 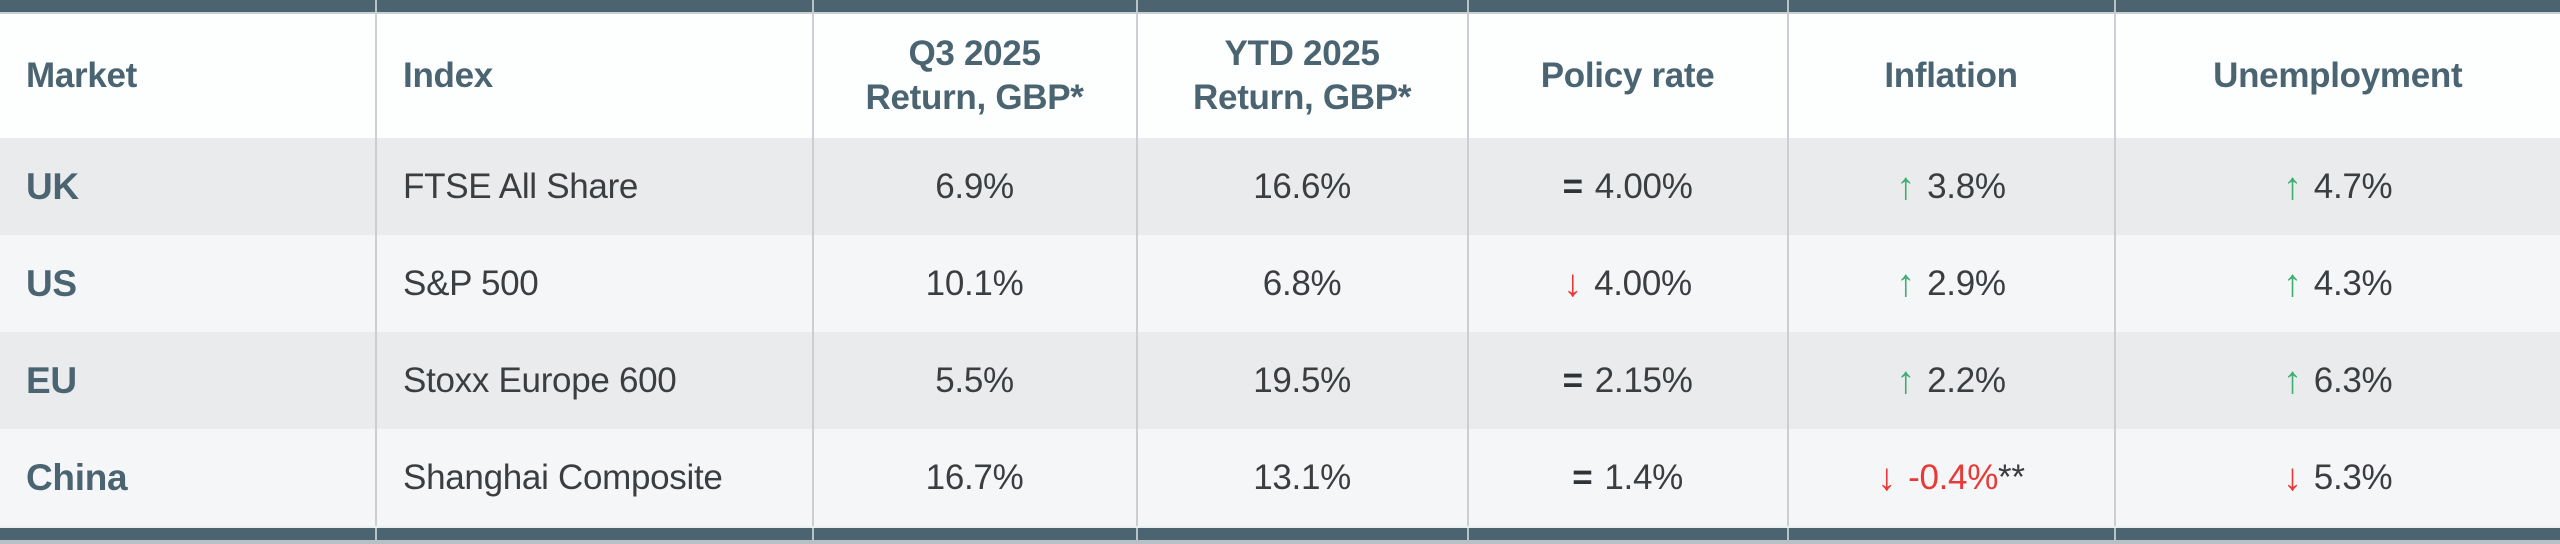 What do you see at coordinates (973, 283) in the screenshot?
I see `q3-return-cell: 10.1%` at bounding box center [973, 283].